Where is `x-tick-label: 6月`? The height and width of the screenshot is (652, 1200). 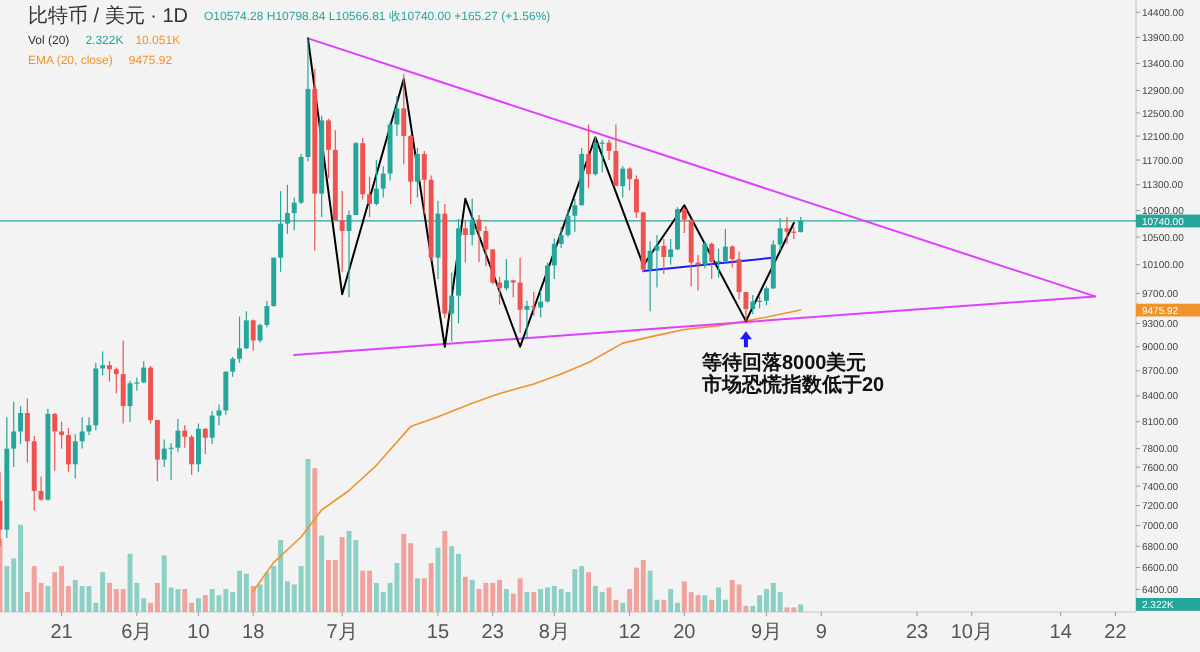 x-tick-label: 6月 is located at coordinates (137, 633).